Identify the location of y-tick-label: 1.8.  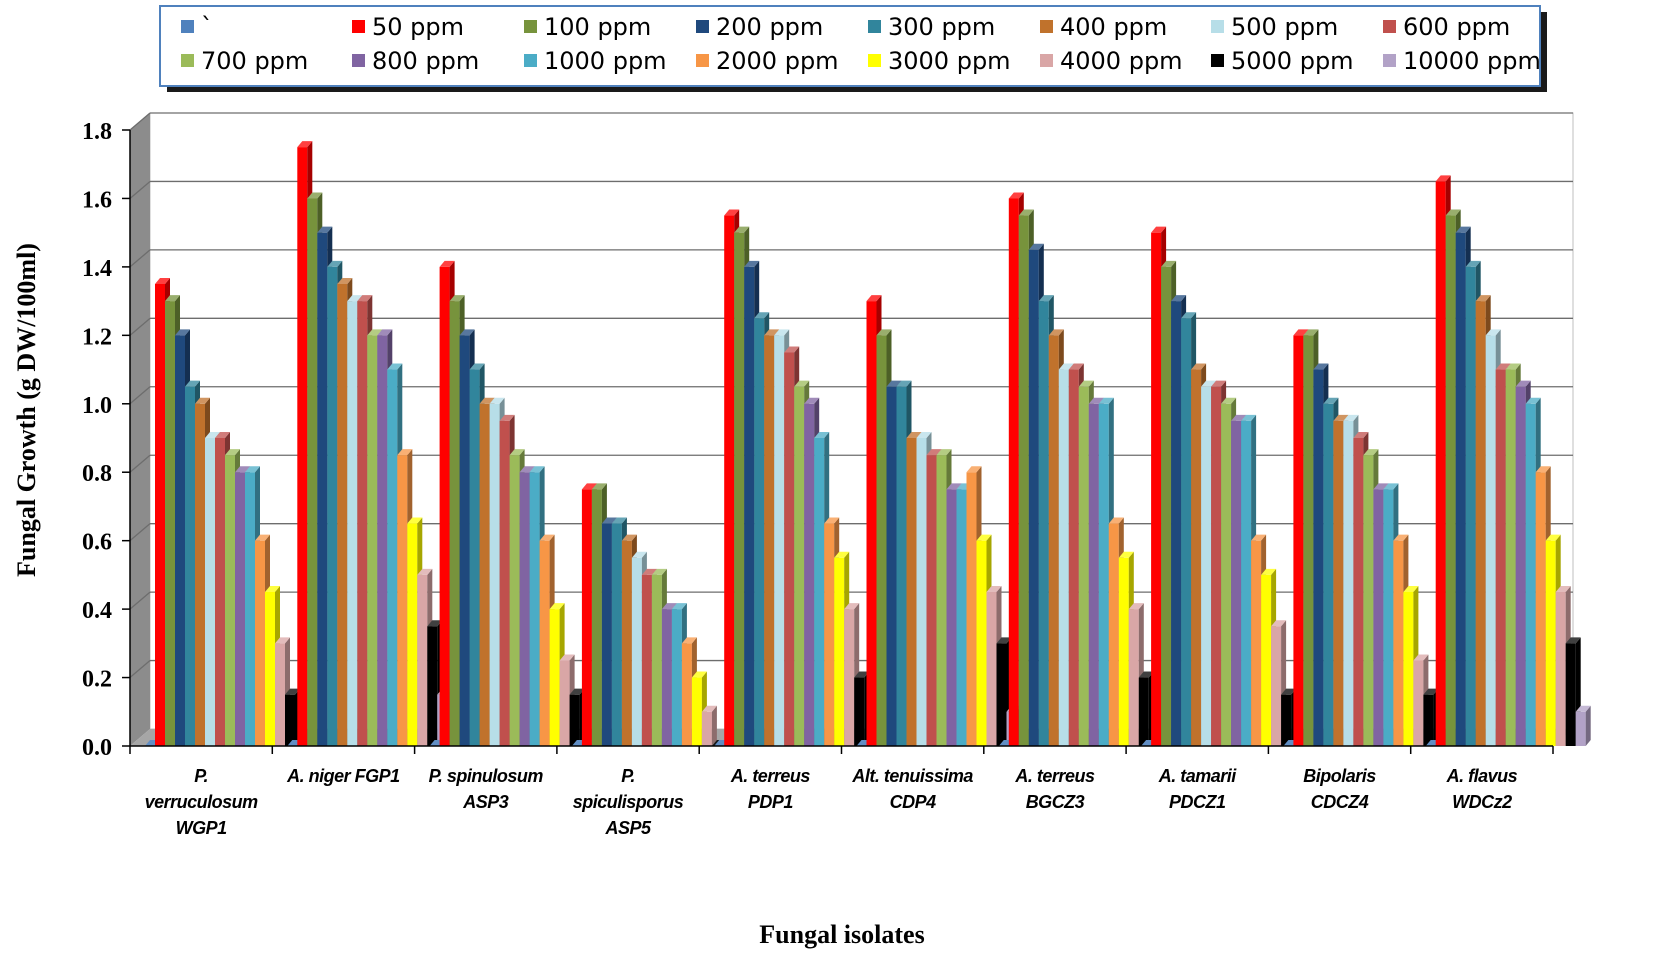
(97, 132).